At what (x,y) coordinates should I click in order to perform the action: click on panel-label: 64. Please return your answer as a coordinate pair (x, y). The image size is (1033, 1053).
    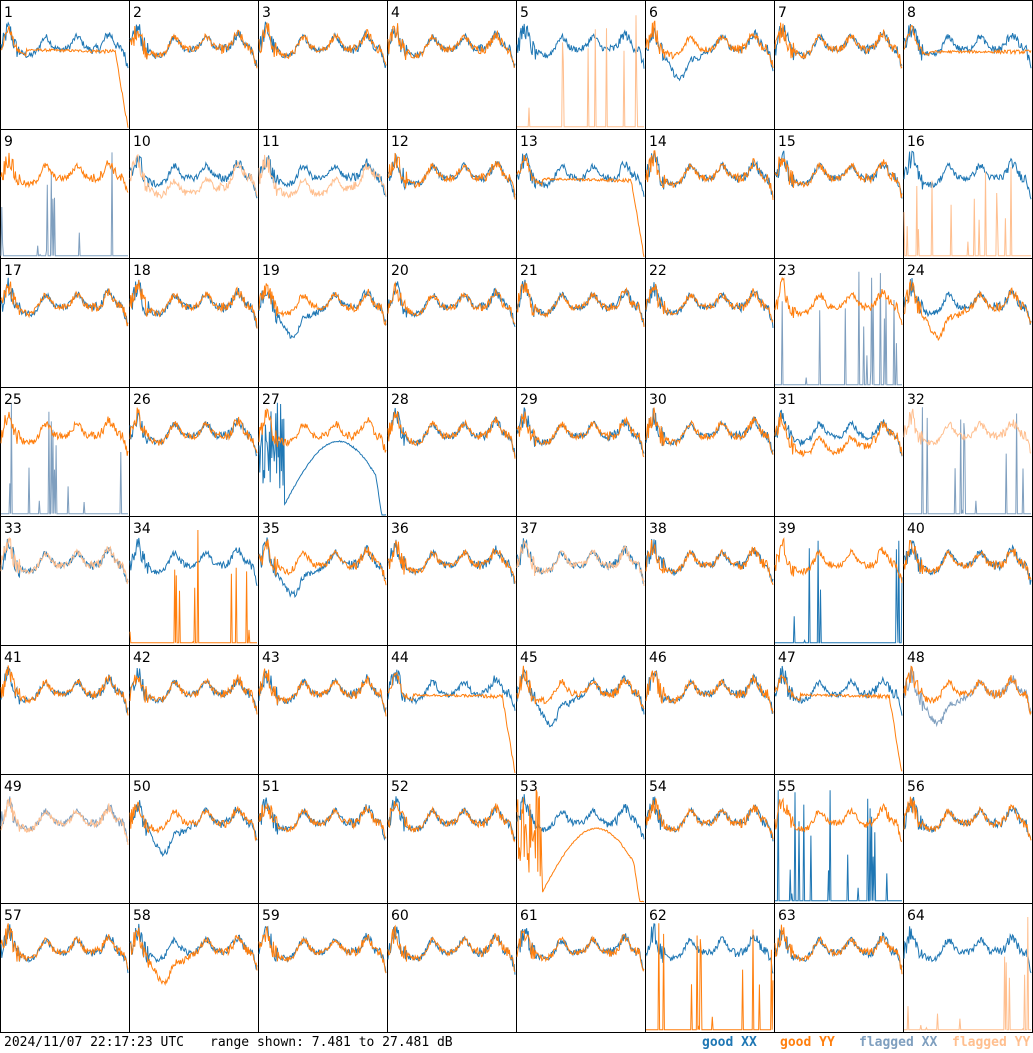
    Looking at the image, I should click on (916, 916).